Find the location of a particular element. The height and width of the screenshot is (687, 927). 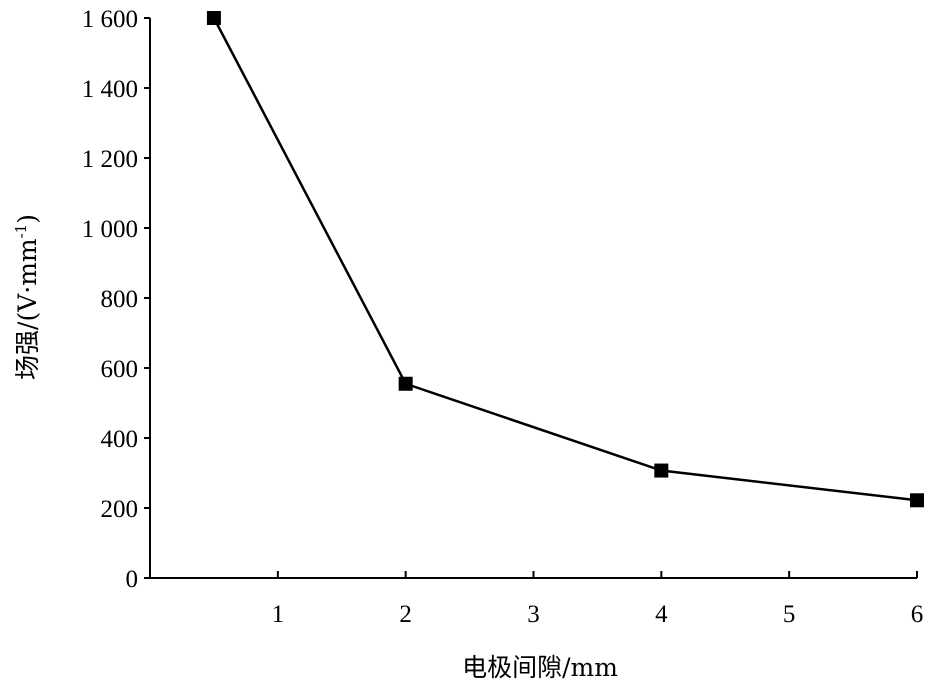

y-tick-label: 1 000 is located at coordinates (110, 229).